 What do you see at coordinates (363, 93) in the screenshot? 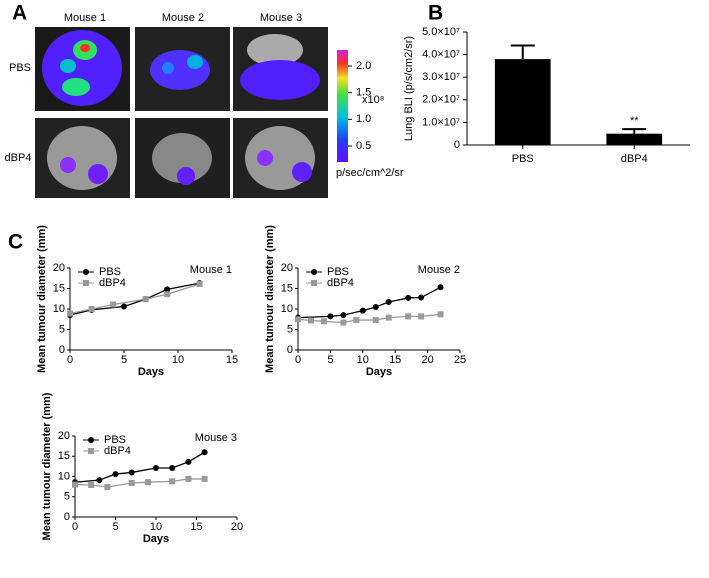
I see `colorbar-tick-label: 1.5` at bounding box center [363, 93].